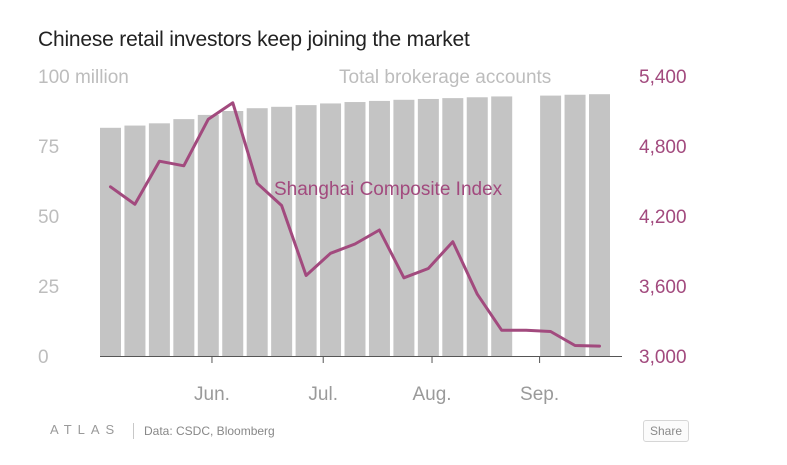 The image size is (787, 465). I want to click on right-axis-tick-0: 3,000, so click(663, 357).